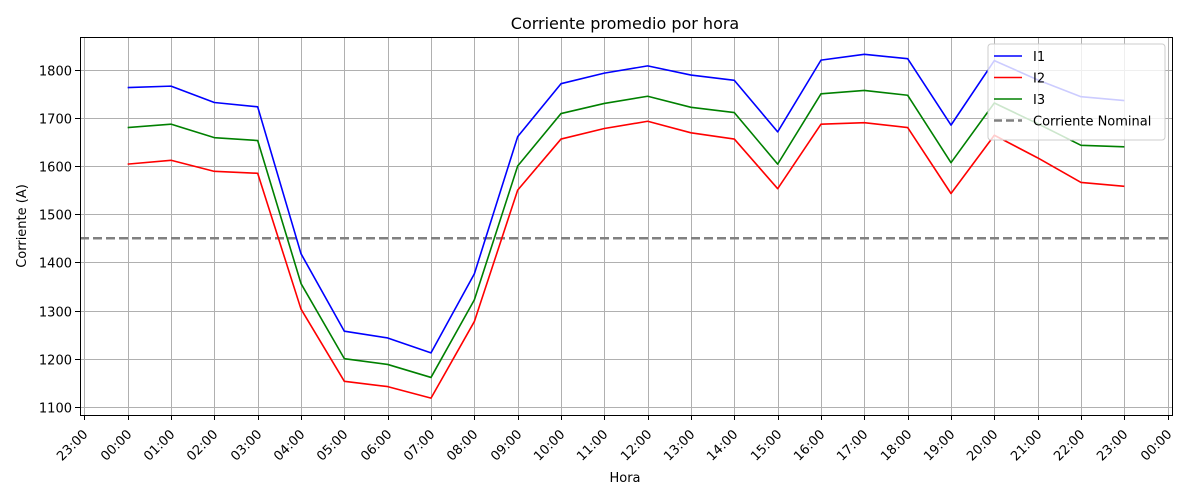  I want to click on x-tick-label: 13:00, so click(679, 445).